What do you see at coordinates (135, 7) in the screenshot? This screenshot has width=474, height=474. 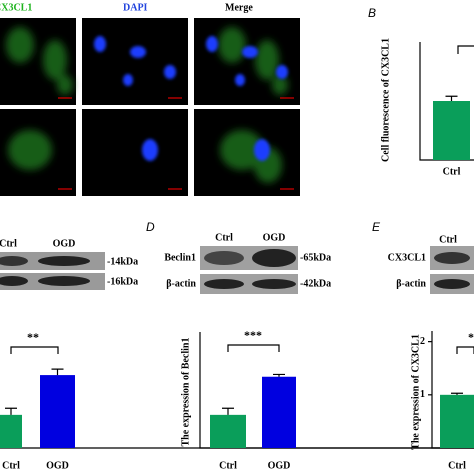 I see `column-label: DAPI` at bounding box center [135, 7].